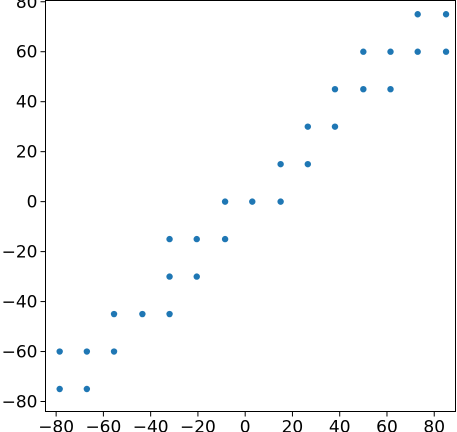 This screenshot has width=457, height=432. I want to click on x-axis-ticks: −80 −60 −40 −20 0 20 40 60 80, so click(241, 421).